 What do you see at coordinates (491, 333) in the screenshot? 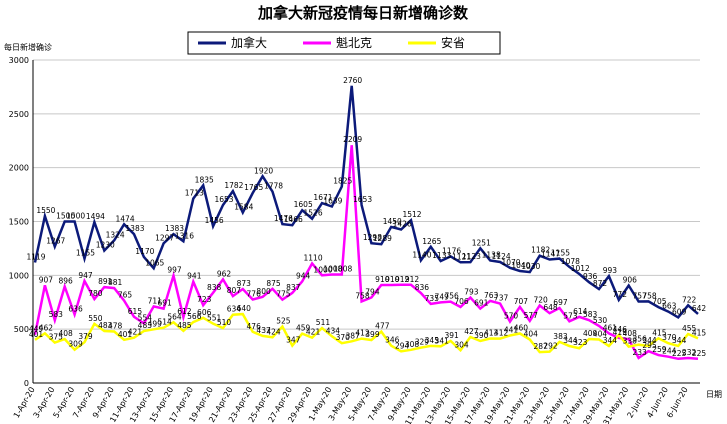
I see `data-label: 413` at bounding box center [491, 333].